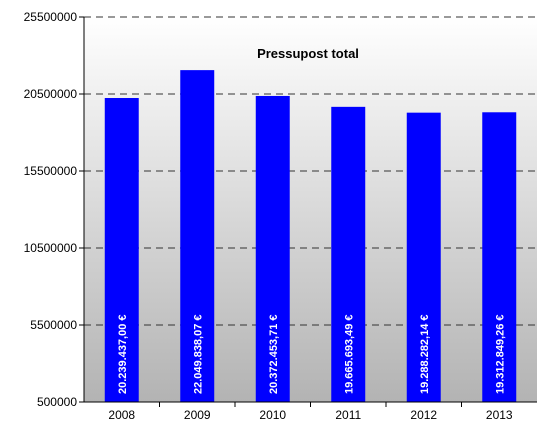 This screenshot has height=428, width=537. What do you see at coordinates (121, 415) in the screenshot?
I see `x-tick-label: 2008` at bounding box center [121, 415].